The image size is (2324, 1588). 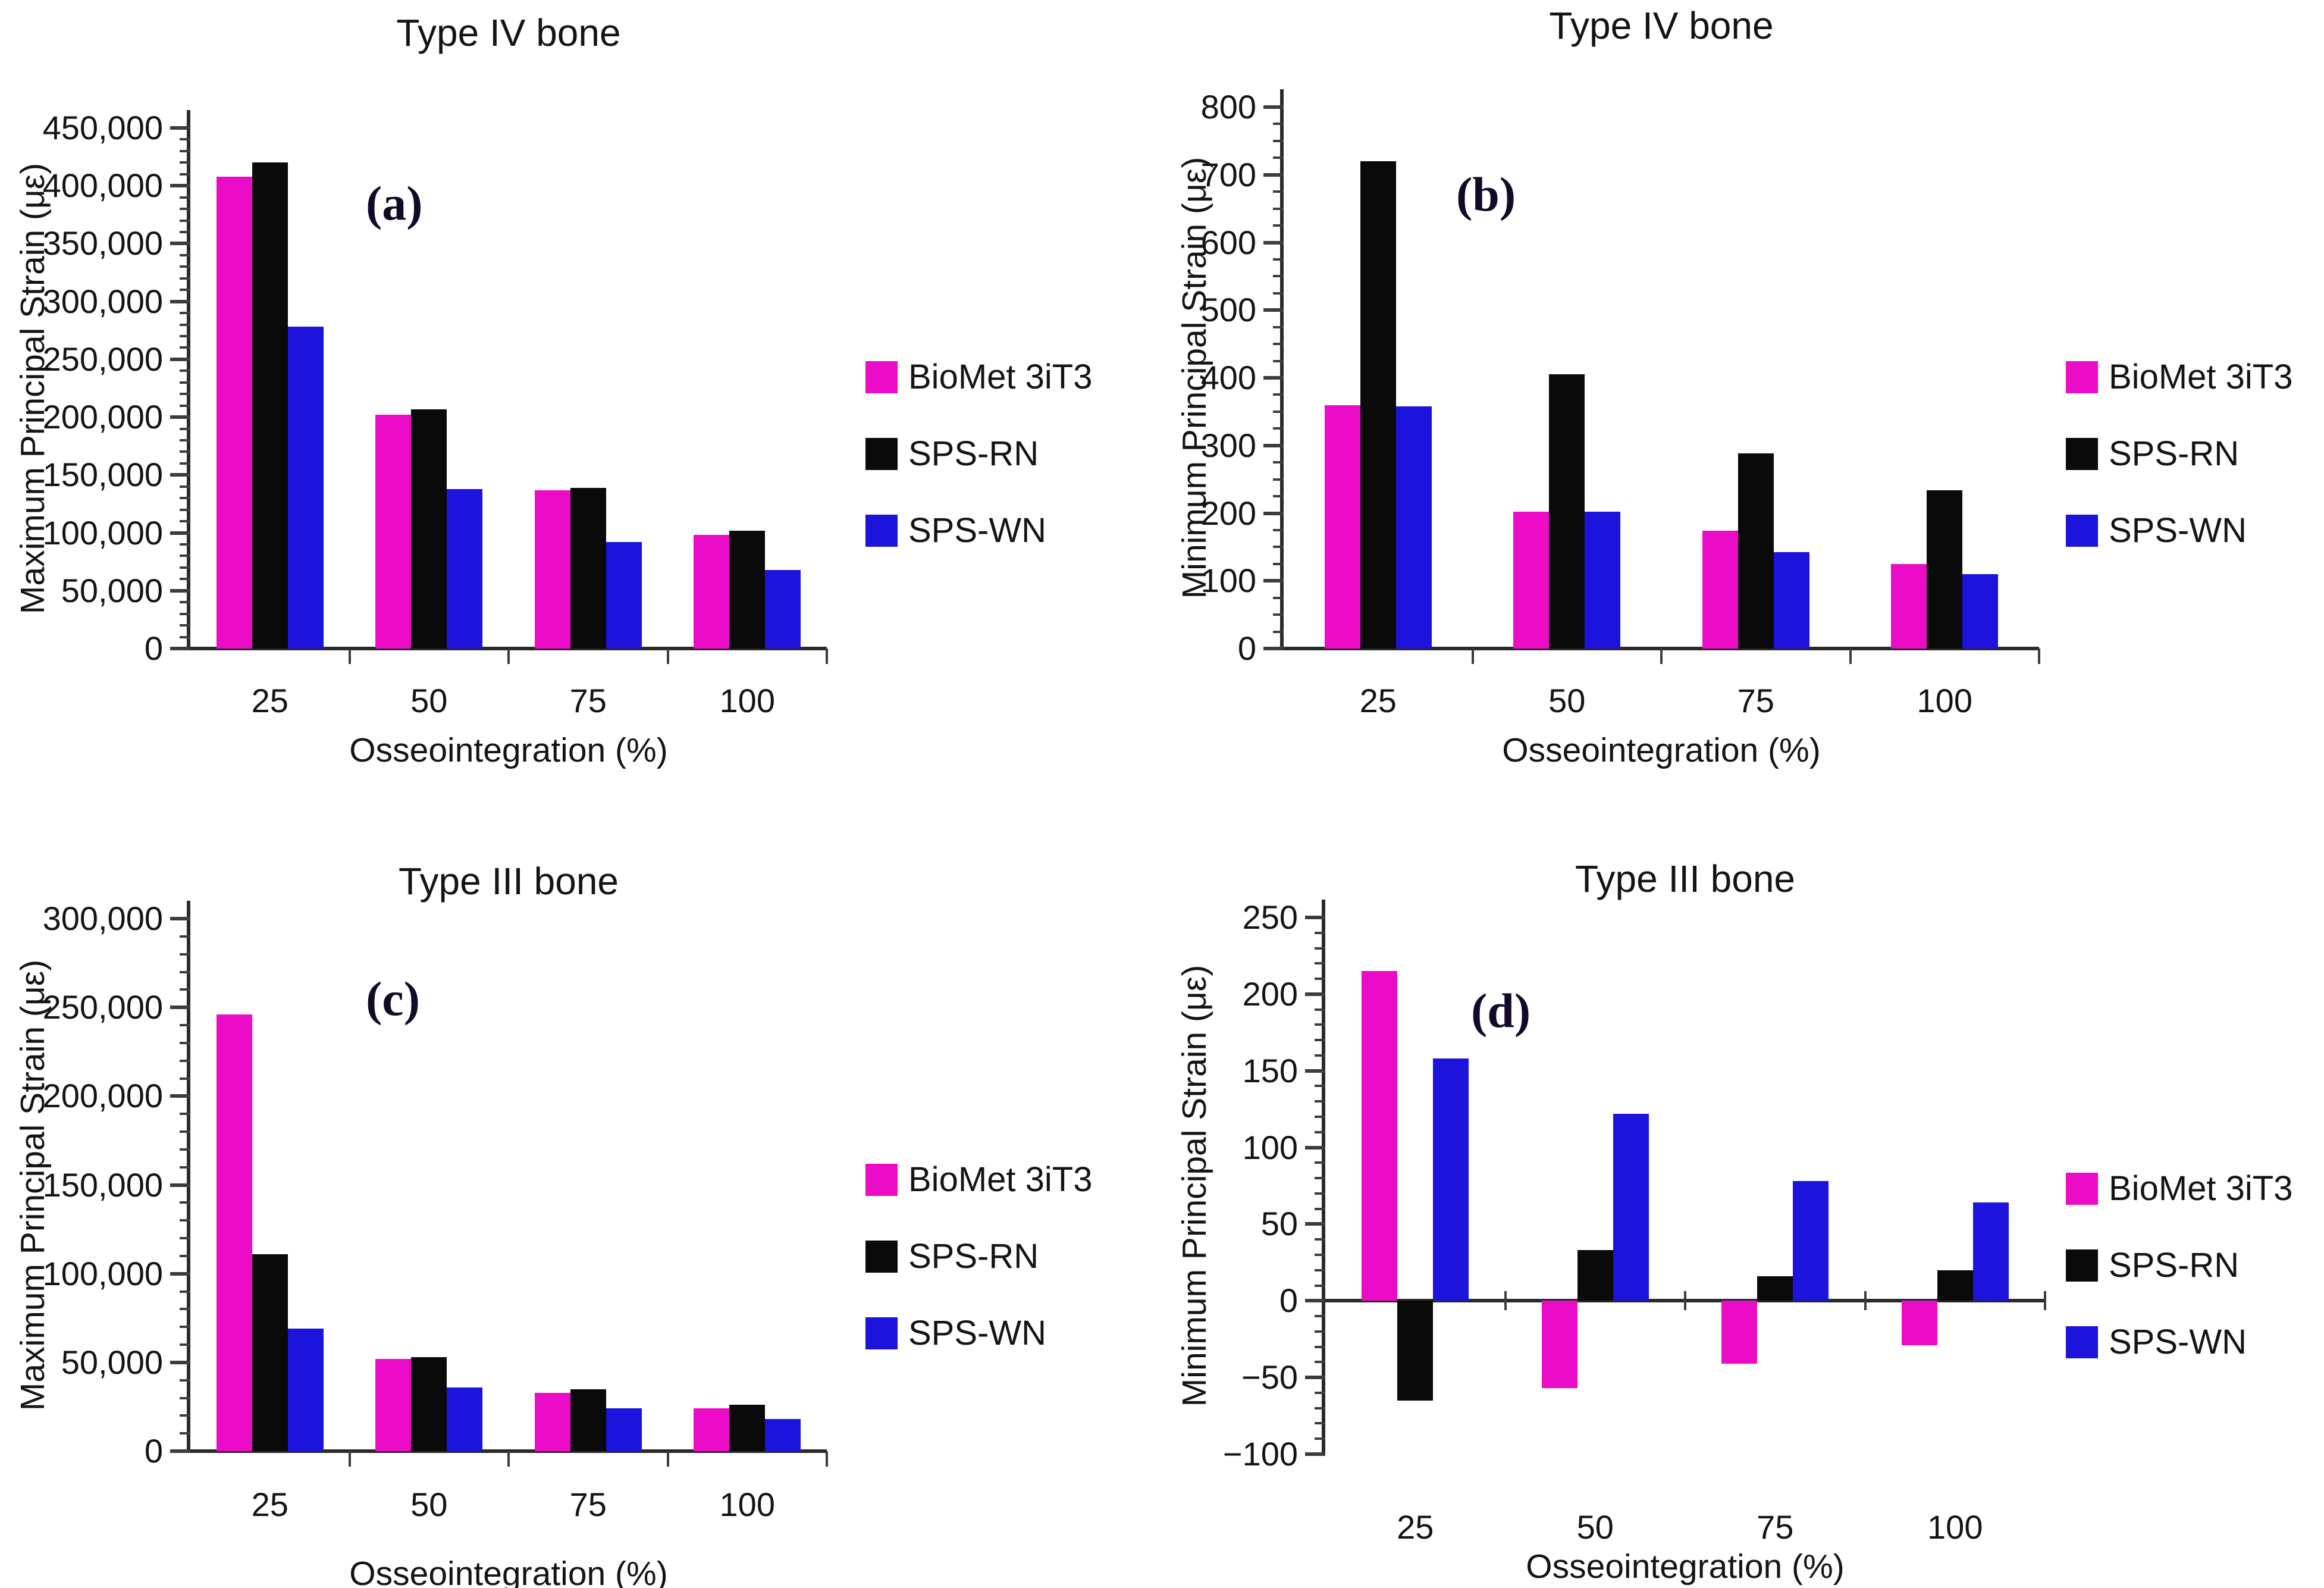 What do you see at coordinates (1378, 700) in the screenshot?
I see `x-axis-tick-label: 25` at bounding box center [1378, 700].